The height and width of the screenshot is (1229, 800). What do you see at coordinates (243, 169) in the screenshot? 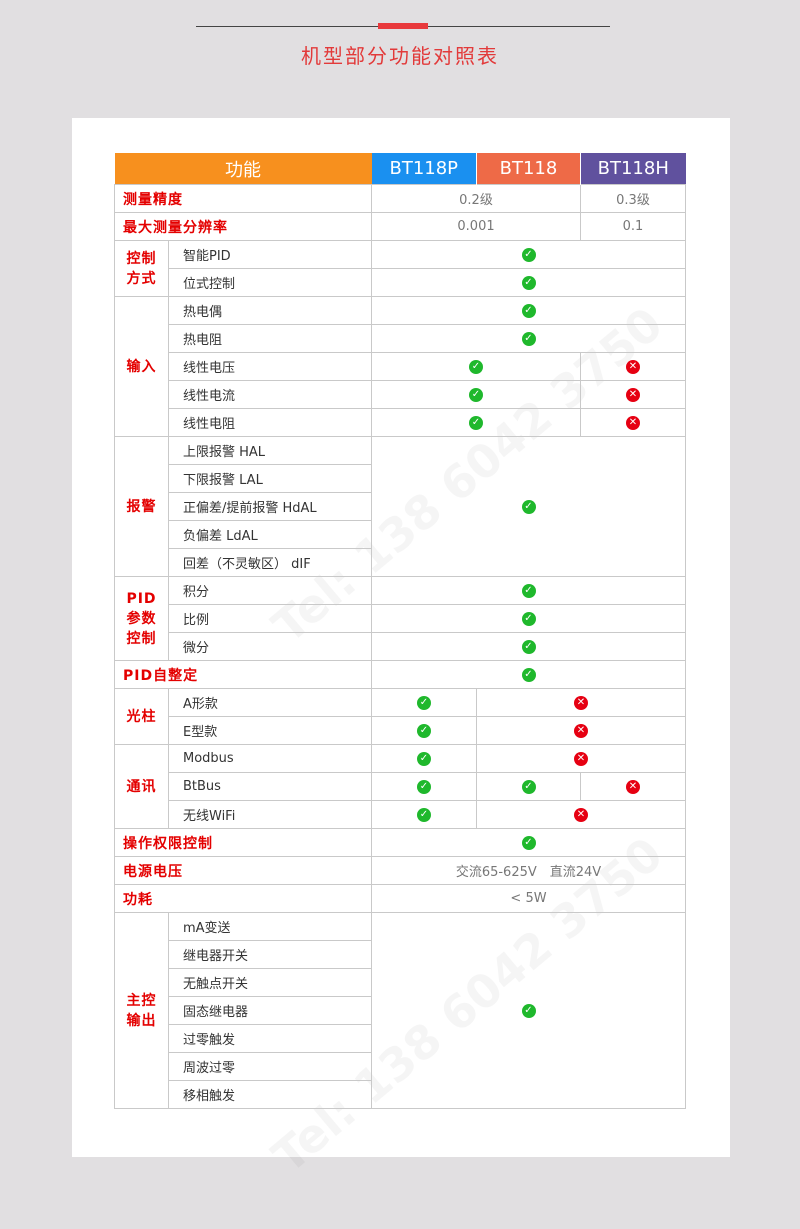
I see `header-function: 功能` at bounding box center [243, 169].